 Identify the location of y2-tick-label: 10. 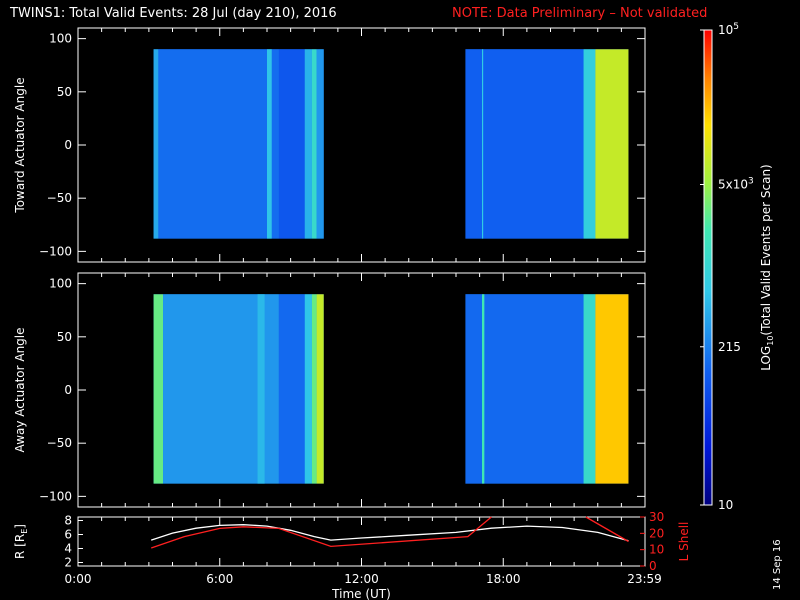
(656, 550).